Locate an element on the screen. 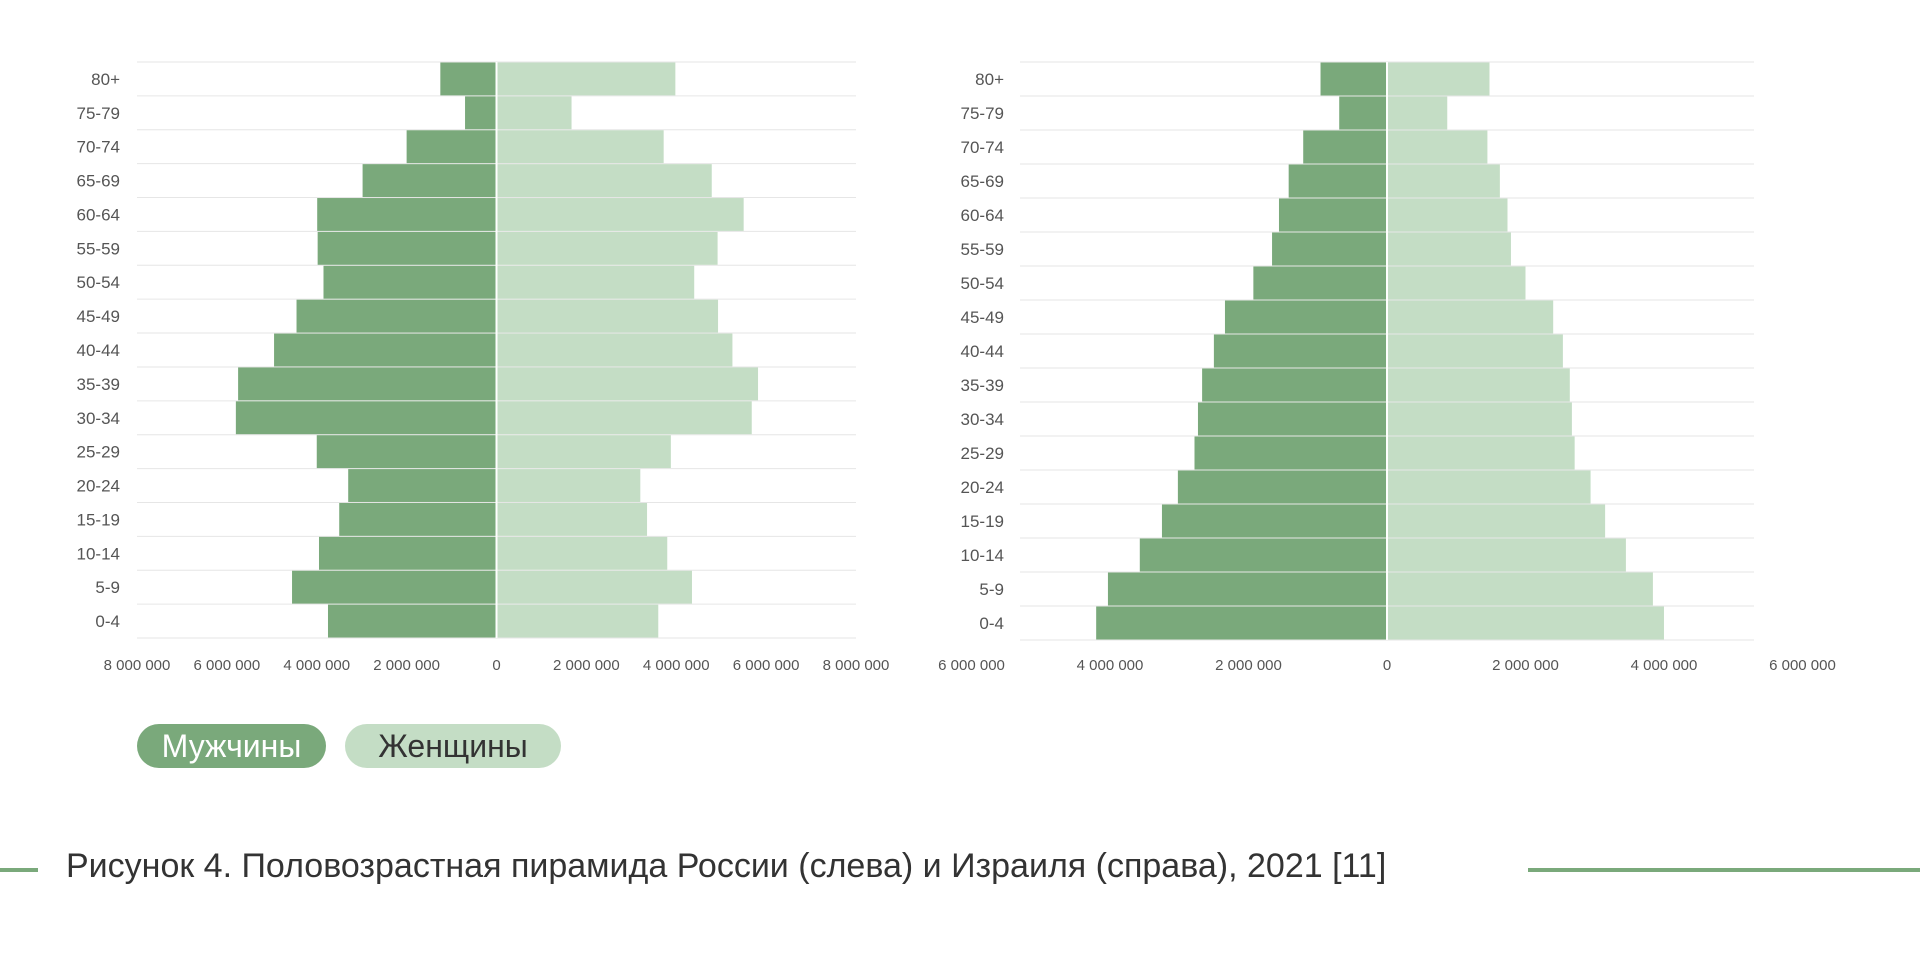 This screenshot has width=1920, height=959. x-tick-label: 6 000 000 is located at coordinates (971, 665).